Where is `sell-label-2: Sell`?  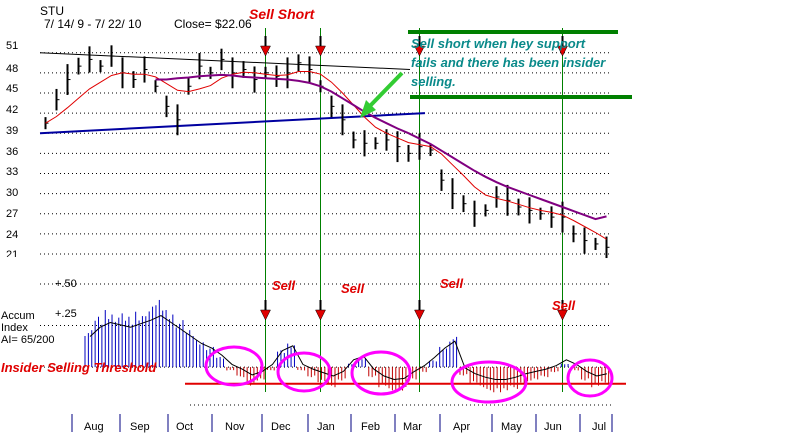
sell-label-2: Sell is located at coordinates (353, 288).